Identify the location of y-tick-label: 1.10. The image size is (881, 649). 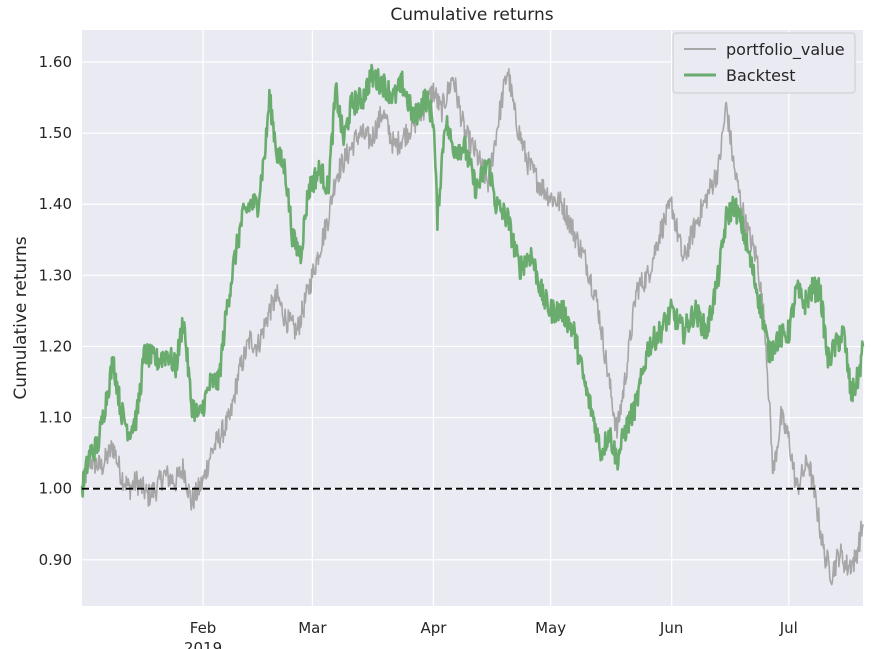
(55, 418).